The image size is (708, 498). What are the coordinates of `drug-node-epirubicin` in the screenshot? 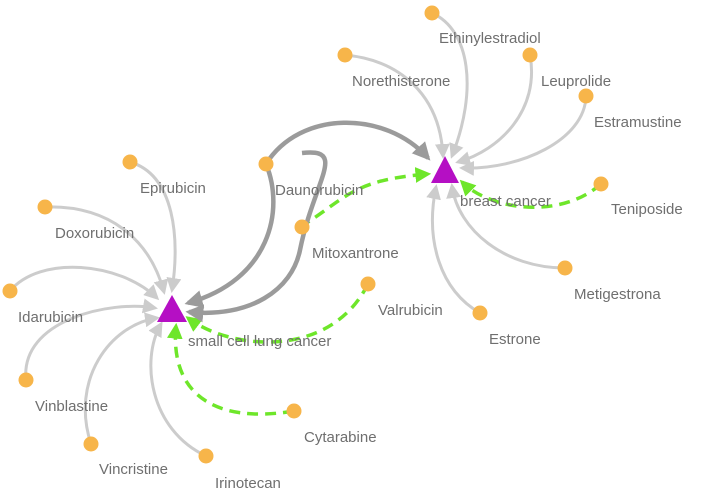 It's located at (130, 162).